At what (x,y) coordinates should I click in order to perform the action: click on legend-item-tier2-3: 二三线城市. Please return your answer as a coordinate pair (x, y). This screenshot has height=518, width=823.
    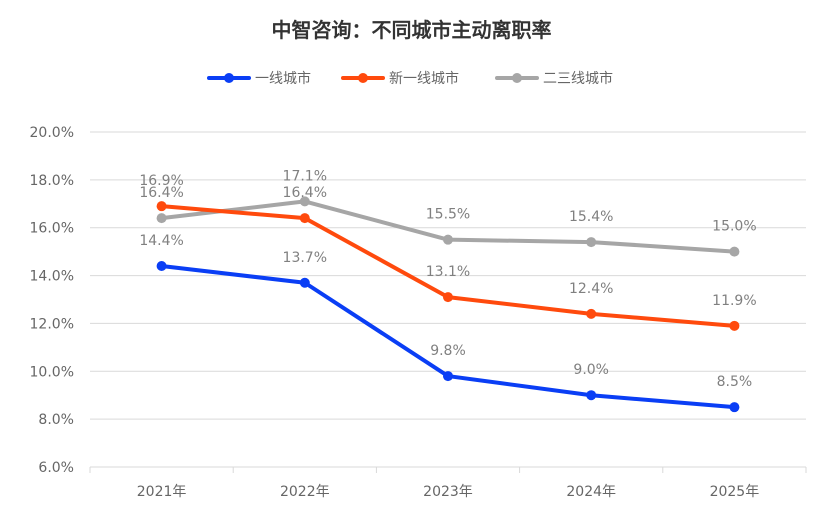
    Looking at the image, I should click on (554, 78).